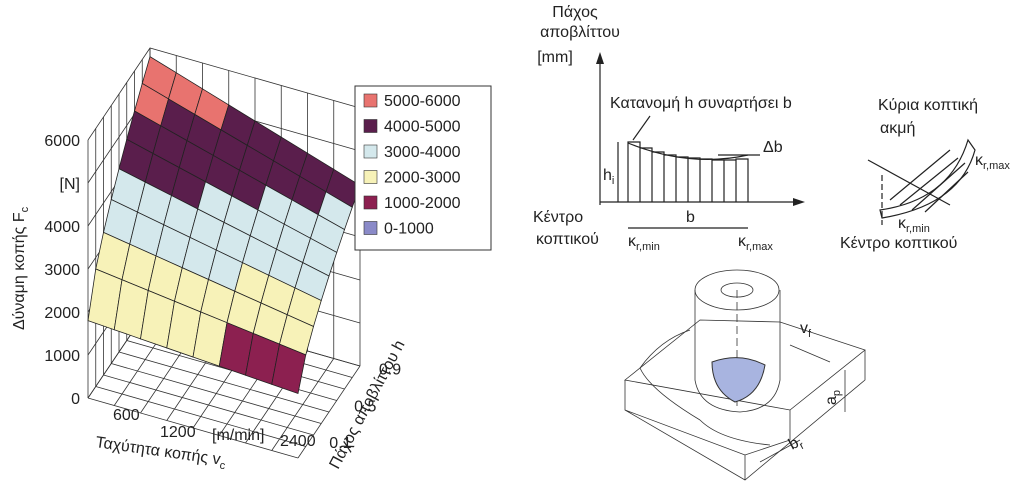  I want to click on z-tick-label: 3000, so click(62, 270).